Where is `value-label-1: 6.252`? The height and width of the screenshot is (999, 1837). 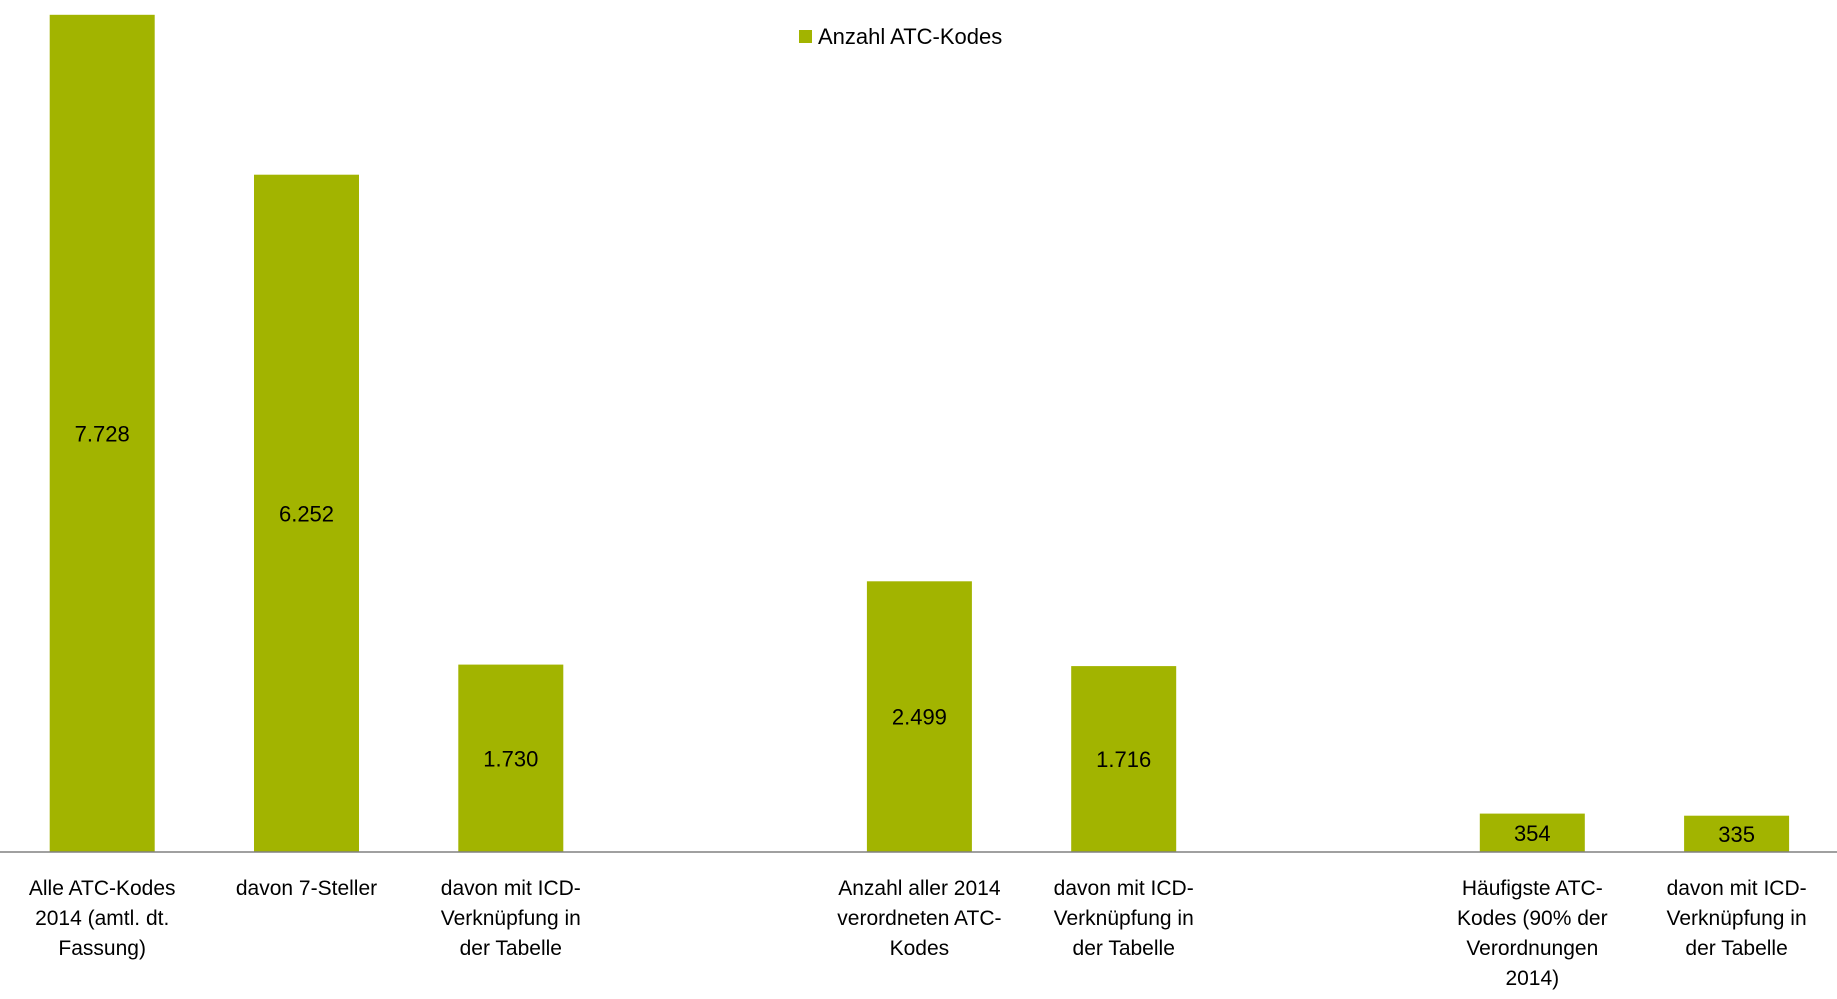 value-label-1: 6.252 is located at coordinates (306, 513).